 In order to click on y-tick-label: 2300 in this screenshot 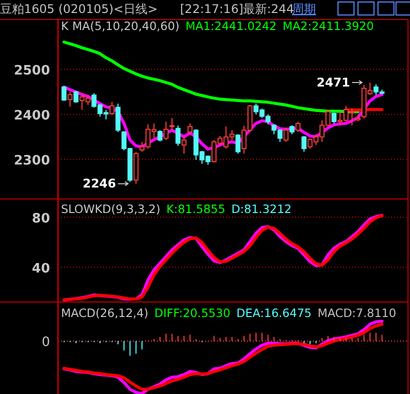, I will do `click(32, 160)`.